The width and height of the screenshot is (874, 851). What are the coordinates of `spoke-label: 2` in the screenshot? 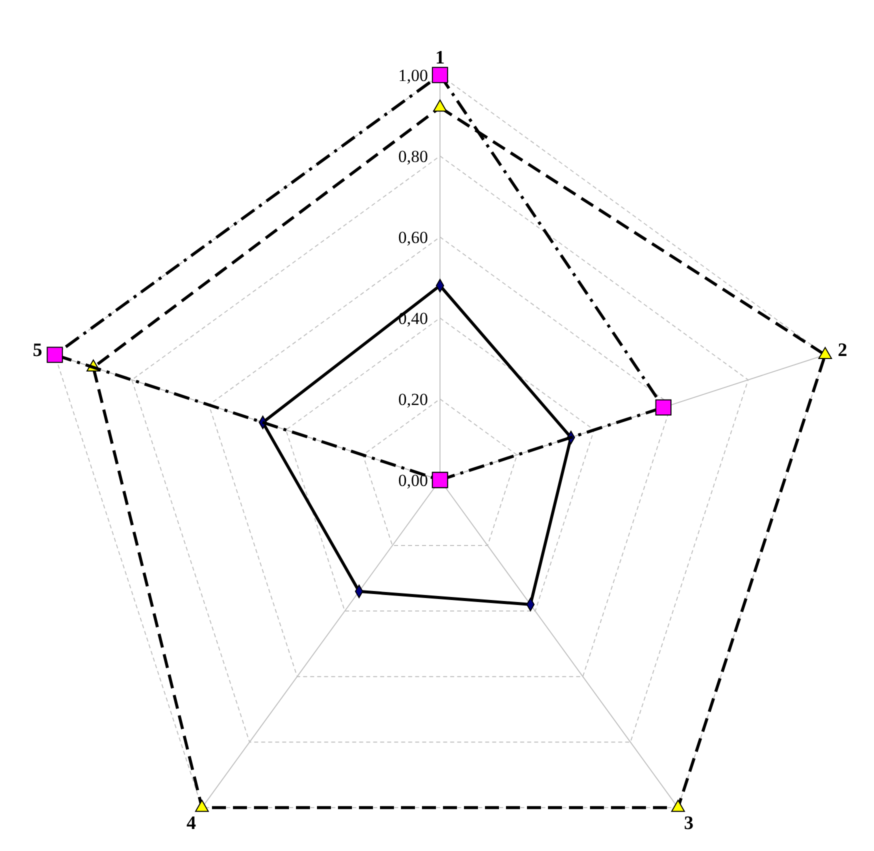 It's located at (843, 350).